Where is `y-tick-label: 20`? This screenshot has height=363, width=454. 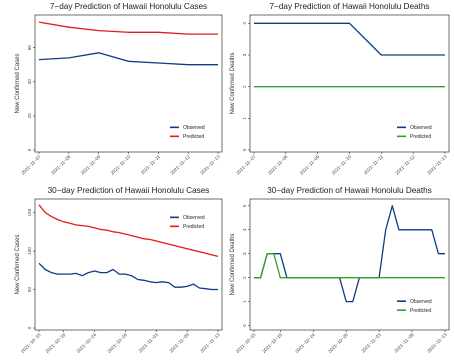
y-tick-label: 20 is located at coordinates (29, 116).